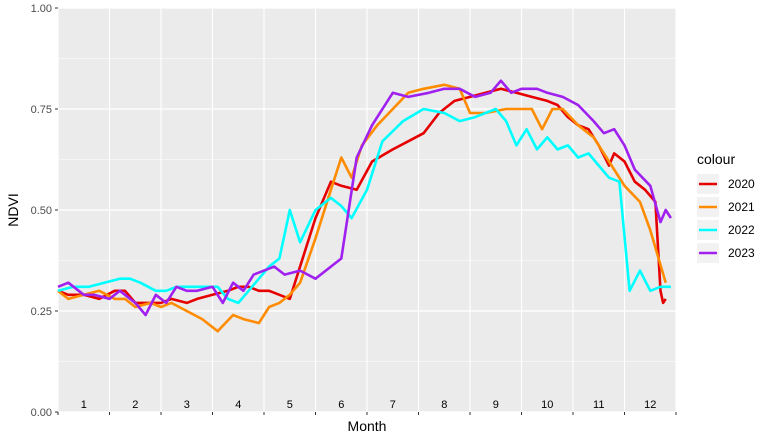  What do you see at coordinates (238, 405) in the screenshot?
I see `month-label: 4` at bounding box center [238, 405].